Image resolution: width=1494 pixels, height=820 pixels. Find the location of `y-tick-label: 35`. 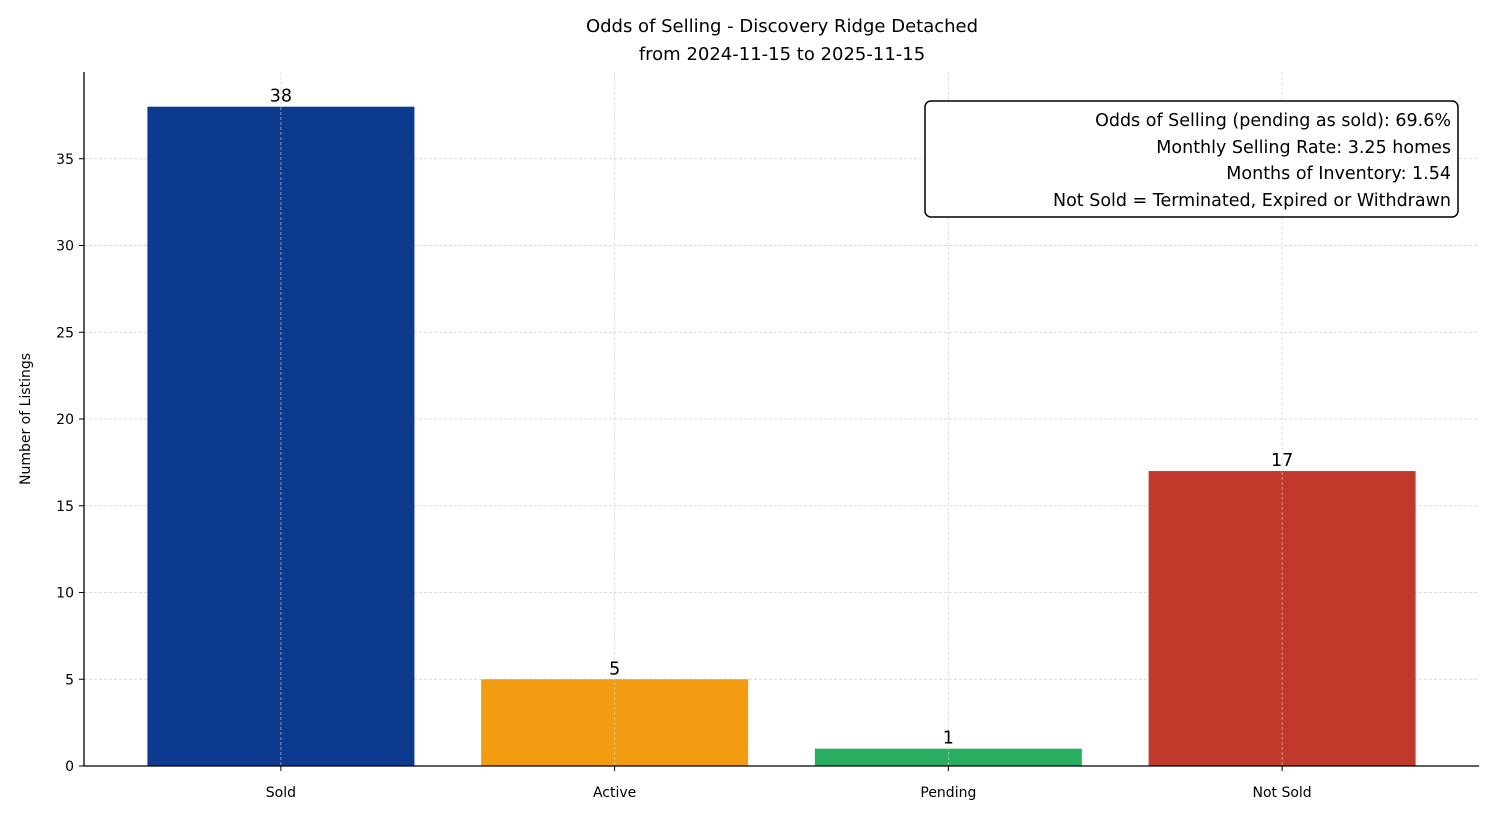

y-tick-label: 35 is located at coordinates (65, 160).